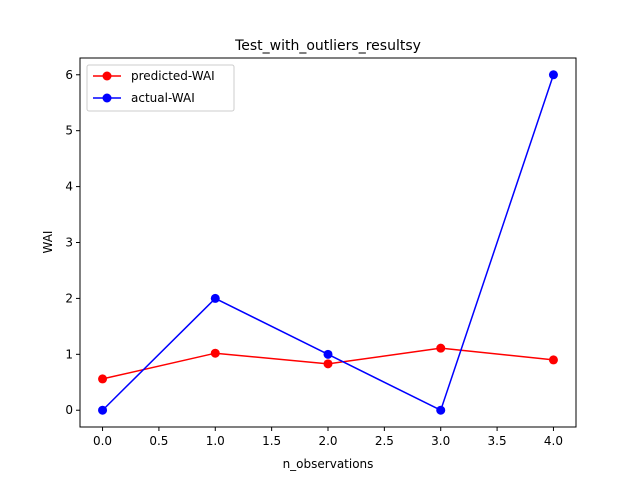  What do you see at coordinates (69, 410) in the screenshot?
I see `y-tick-label: 0` at bounding box center [69, 410].